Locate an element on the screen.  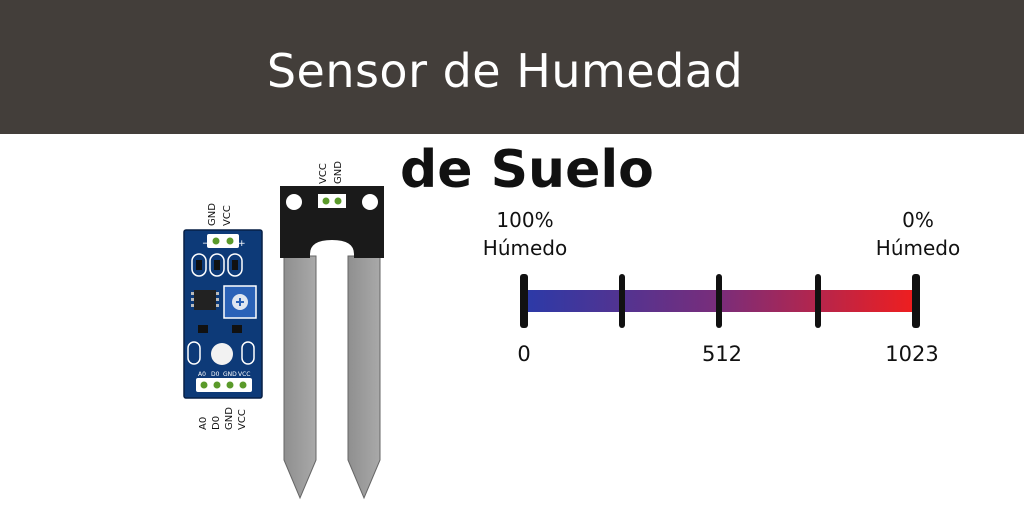
board-label-gnd: GND is located at coordinates (230, 374).